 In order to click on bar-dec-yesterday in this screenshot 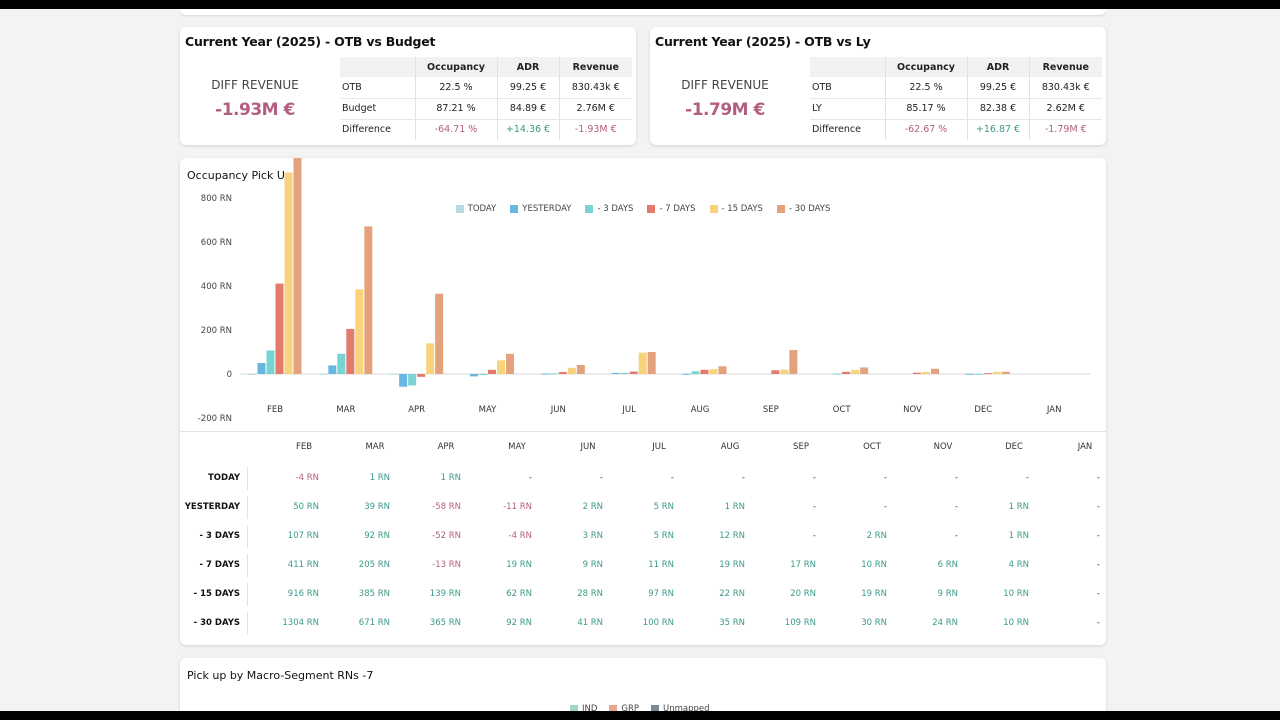, I will do `click(969, 374)`.